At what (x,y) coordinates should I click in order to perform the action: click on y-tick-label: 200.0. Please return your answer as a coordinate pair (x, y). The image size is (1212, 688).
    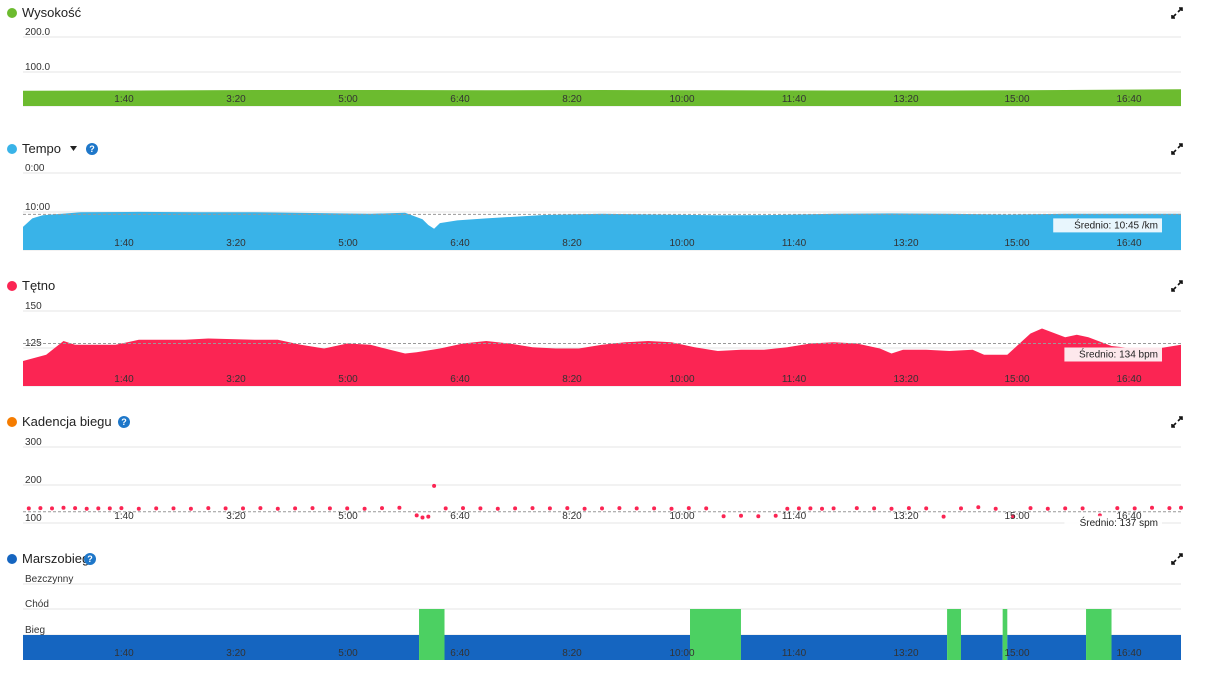
    Looking at the image, I should click on (37, 32).